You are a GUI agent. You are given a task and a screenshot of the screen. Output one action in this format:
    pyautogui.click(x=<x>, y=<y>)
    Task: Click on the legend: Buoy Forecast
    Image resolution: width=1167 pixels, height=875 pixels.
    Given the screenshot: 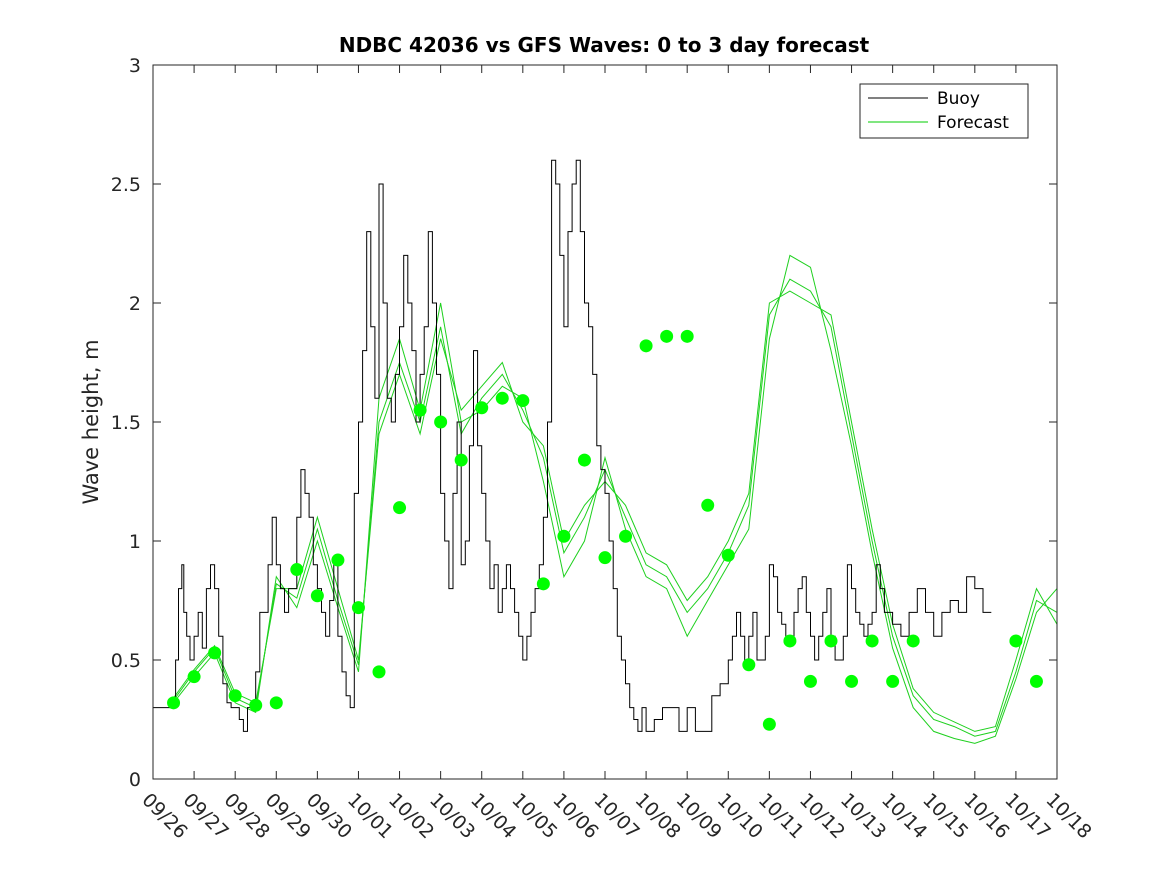 What is the action you would take?
    pyautogui.click(x=944, y=111)
    